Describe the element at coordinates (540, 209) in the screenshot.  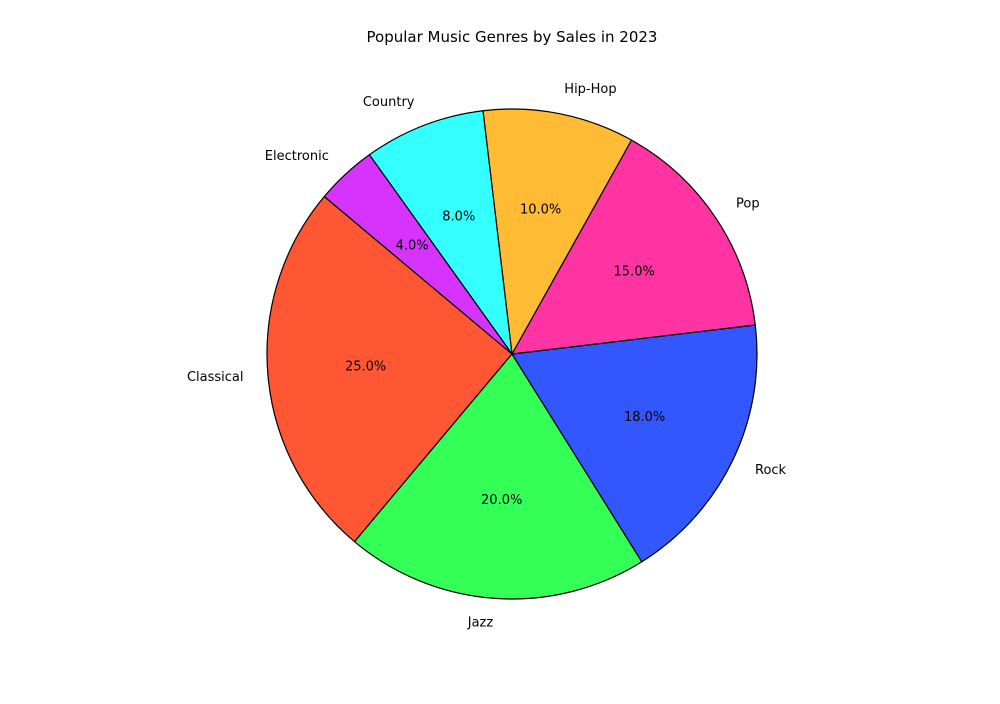
I see `pct-label-hip-hop: 10.0%` at that location.